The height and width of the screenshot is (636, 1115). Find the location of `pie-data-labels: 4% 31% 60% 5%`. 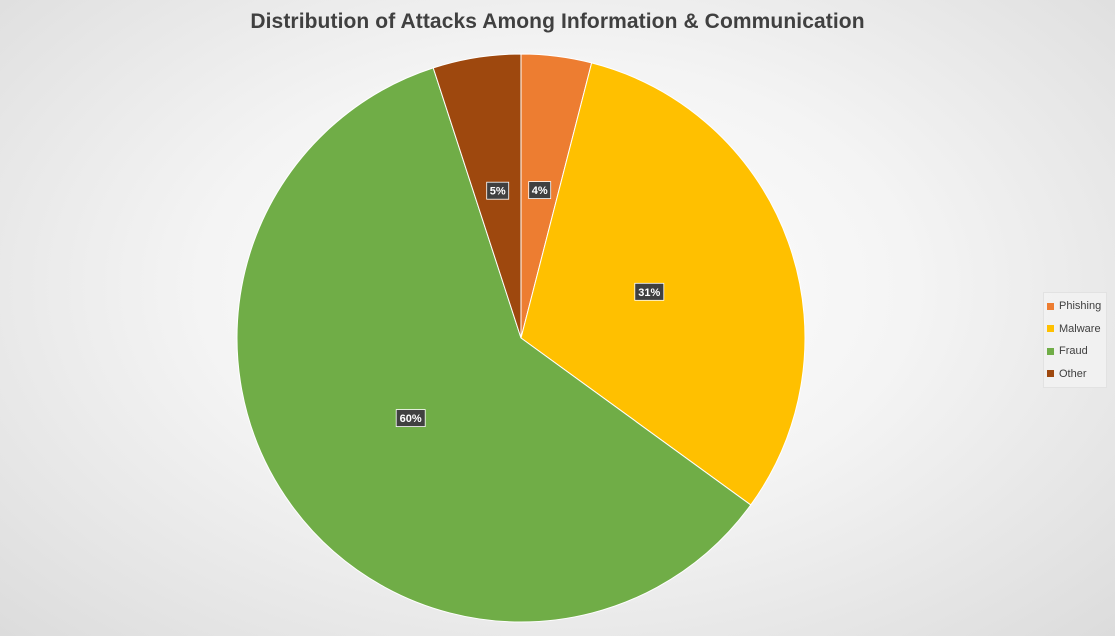

pie-data-labels: 4% 31% 60% 5% is located at coordinates (530, 304).